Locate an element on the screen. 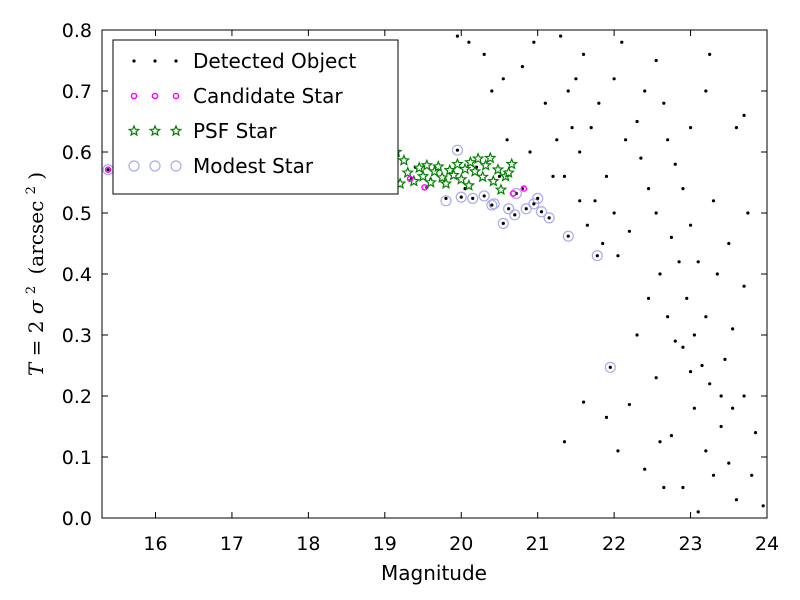 Image resolution: width=800 pixels, height=600 pixels. legend-markers is located at coordinates (155, 115).